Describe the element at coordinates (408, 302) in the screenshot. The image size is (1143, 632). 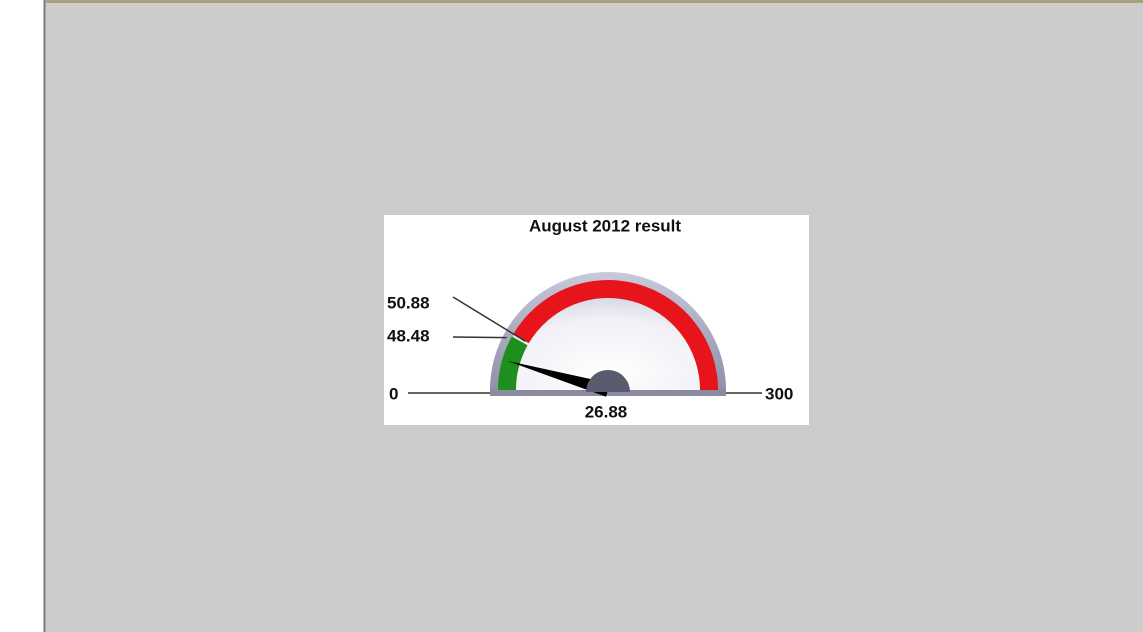
I see `band-label: 50.88` at that location.